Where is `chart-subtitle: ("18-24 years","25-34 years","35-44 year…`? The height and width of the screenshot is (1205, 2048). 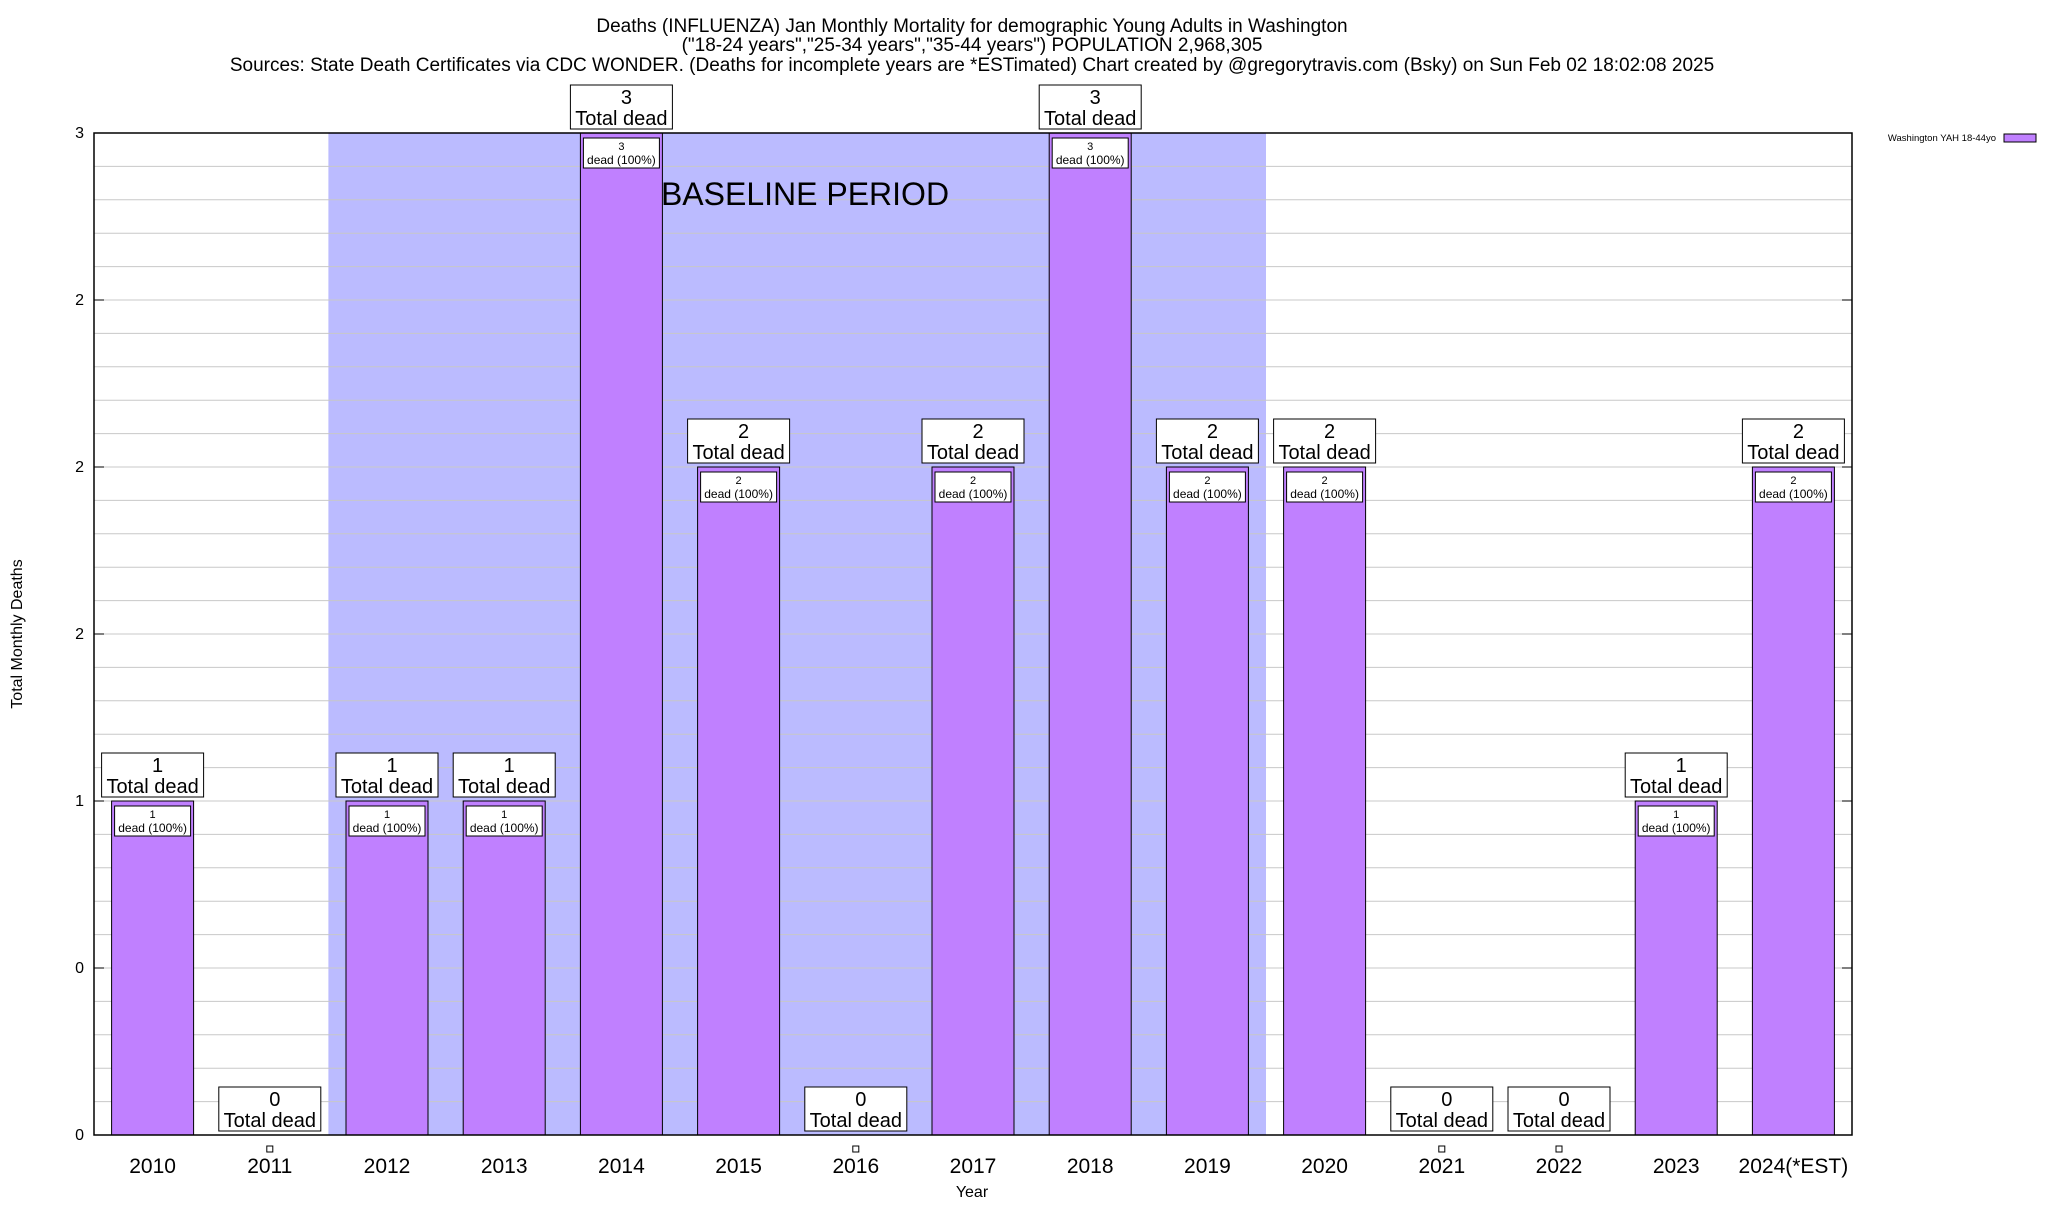
chart-subtitle: ("18-24 years","25-34 years","35-44 year… is located at coordinates (972, 45).